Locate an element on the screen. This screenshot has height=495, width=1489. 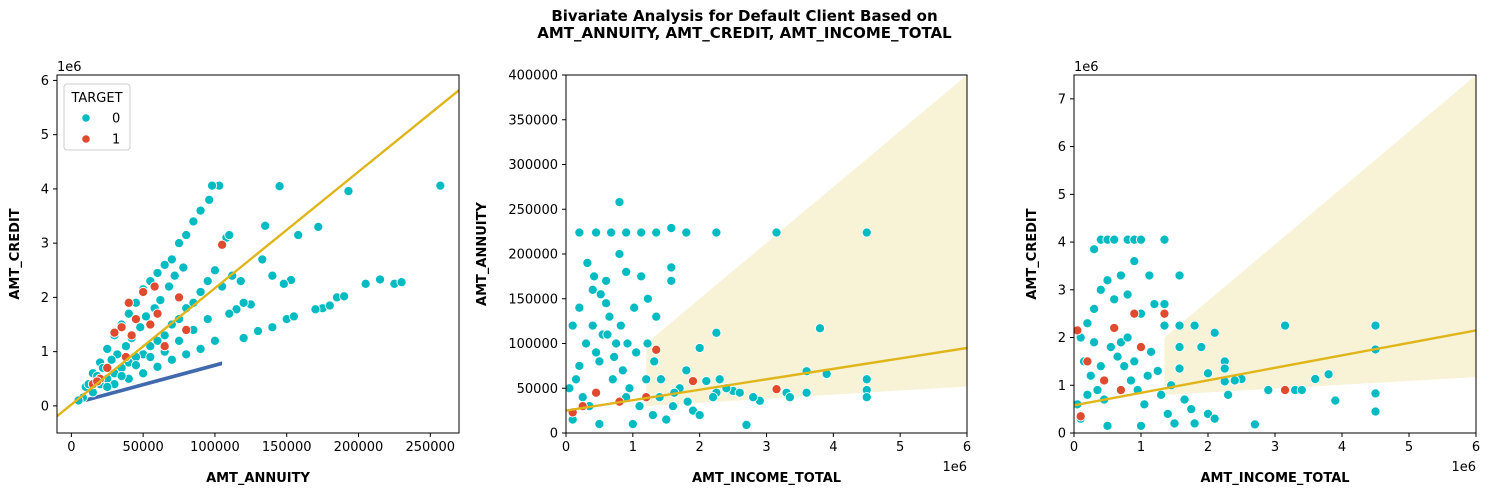
x-tick-label: 0 is located at coordinates (566, 447).